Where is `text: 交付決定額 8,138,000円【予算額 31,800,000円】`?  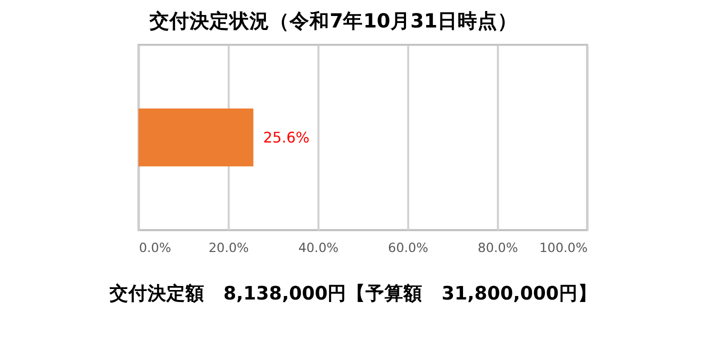
text: 交付決定額 8,138,000円【予算額 31,800,000円】 is located at coordinates (352, 293).